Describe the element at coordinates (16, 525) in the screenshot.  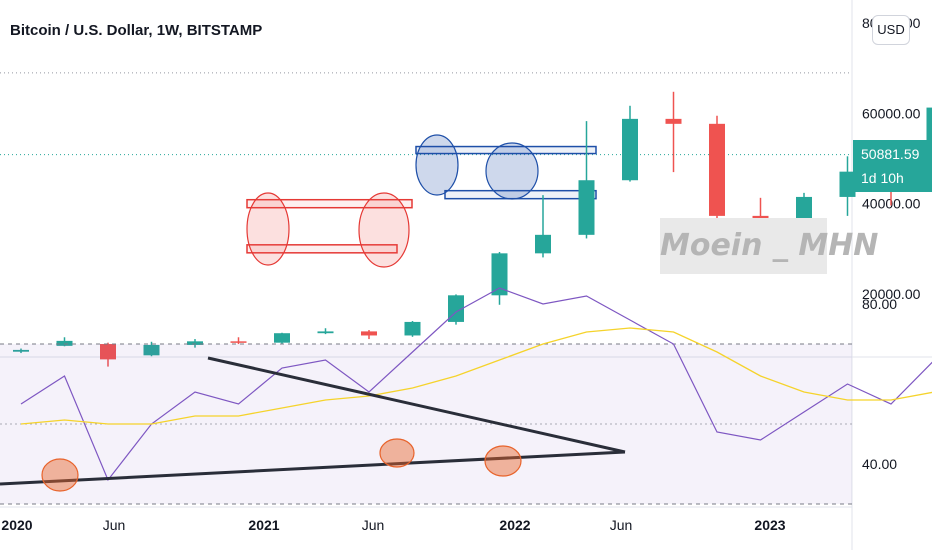
I see `time-axis-tick-label: 2020` at that location.